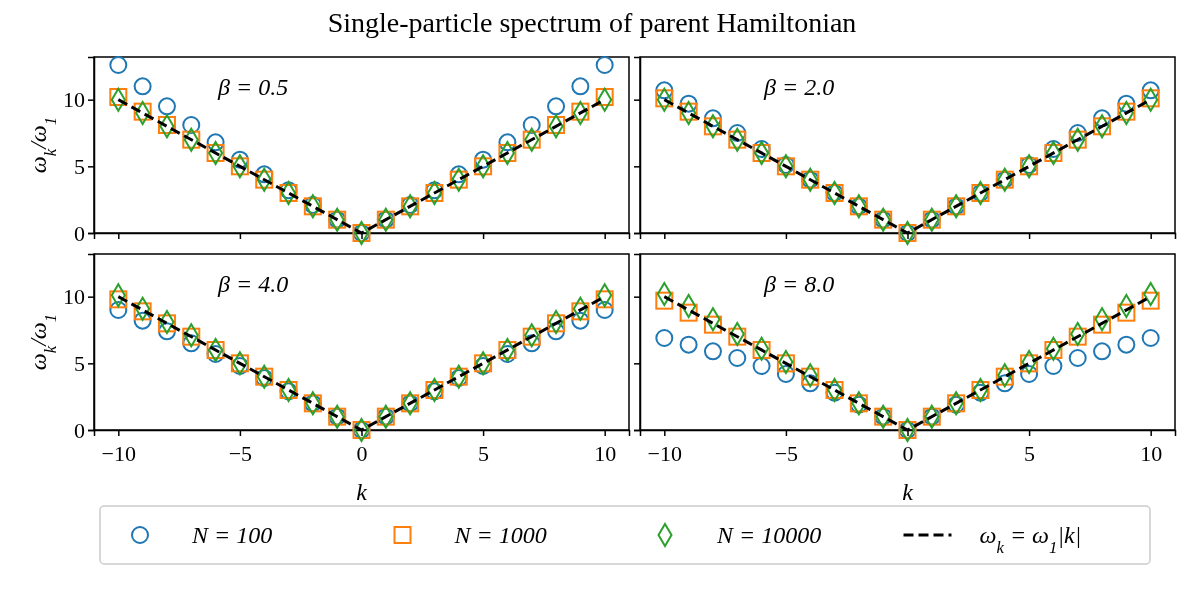  I want to click on legend-label: N = 1000, so click(500, 535).